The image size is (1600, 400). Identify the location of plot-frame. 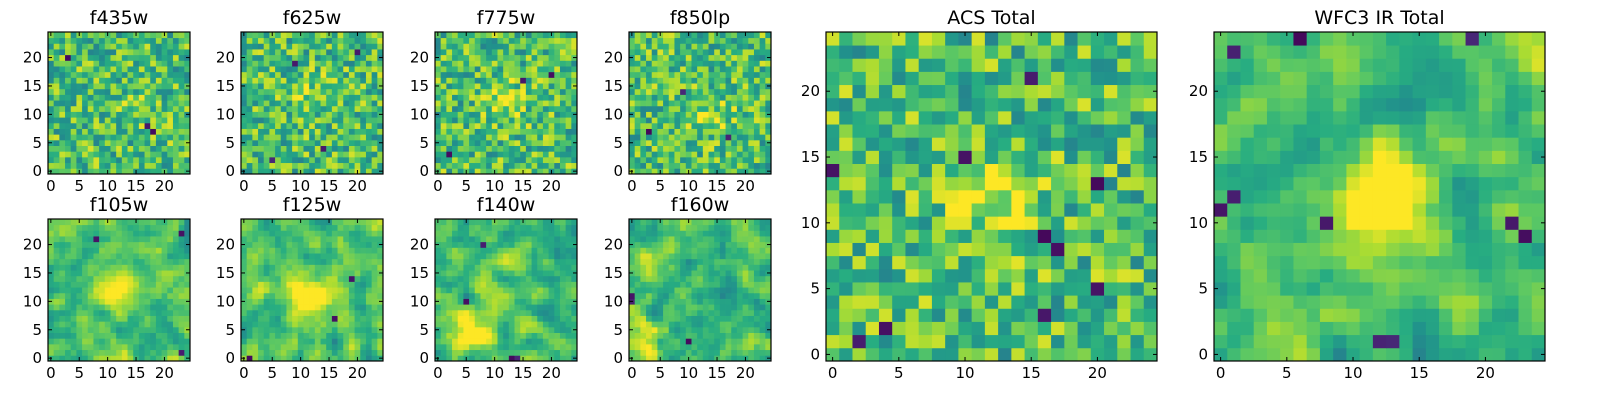
(506, 103).